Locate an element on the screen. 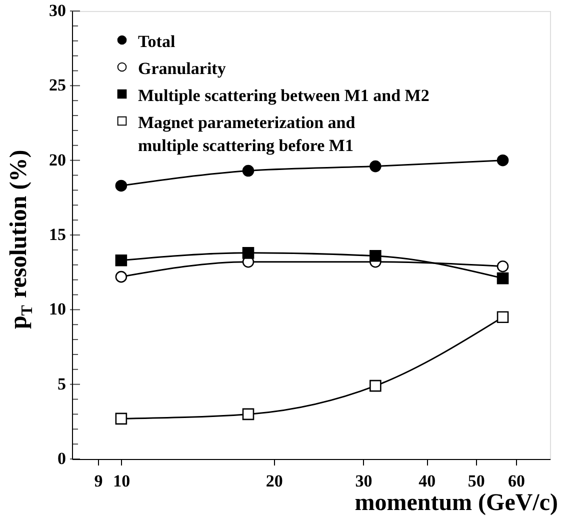  legend-label: Granularity is located at coordinates (182, 68).